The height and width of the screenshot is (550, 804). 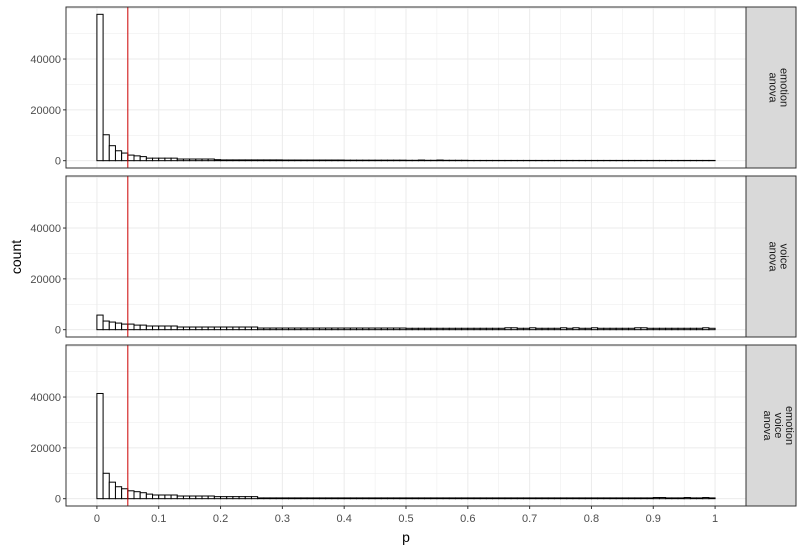 I want to click on x-tick-label: 0.1, so click(x=158, y=519).